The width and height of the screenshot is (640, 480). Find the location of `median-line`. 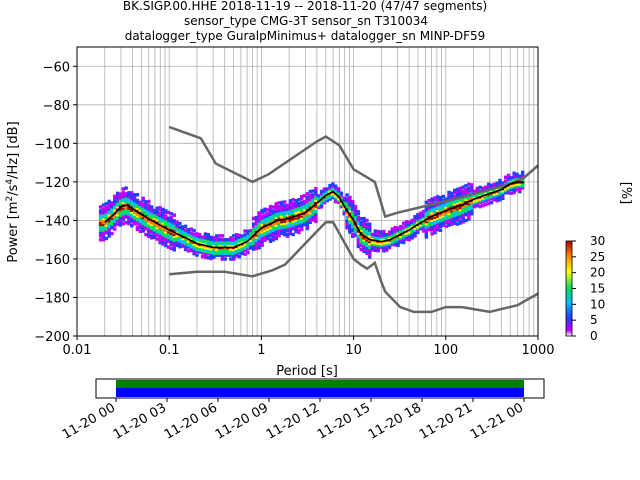

median-line is located at coordinates (314, 215).